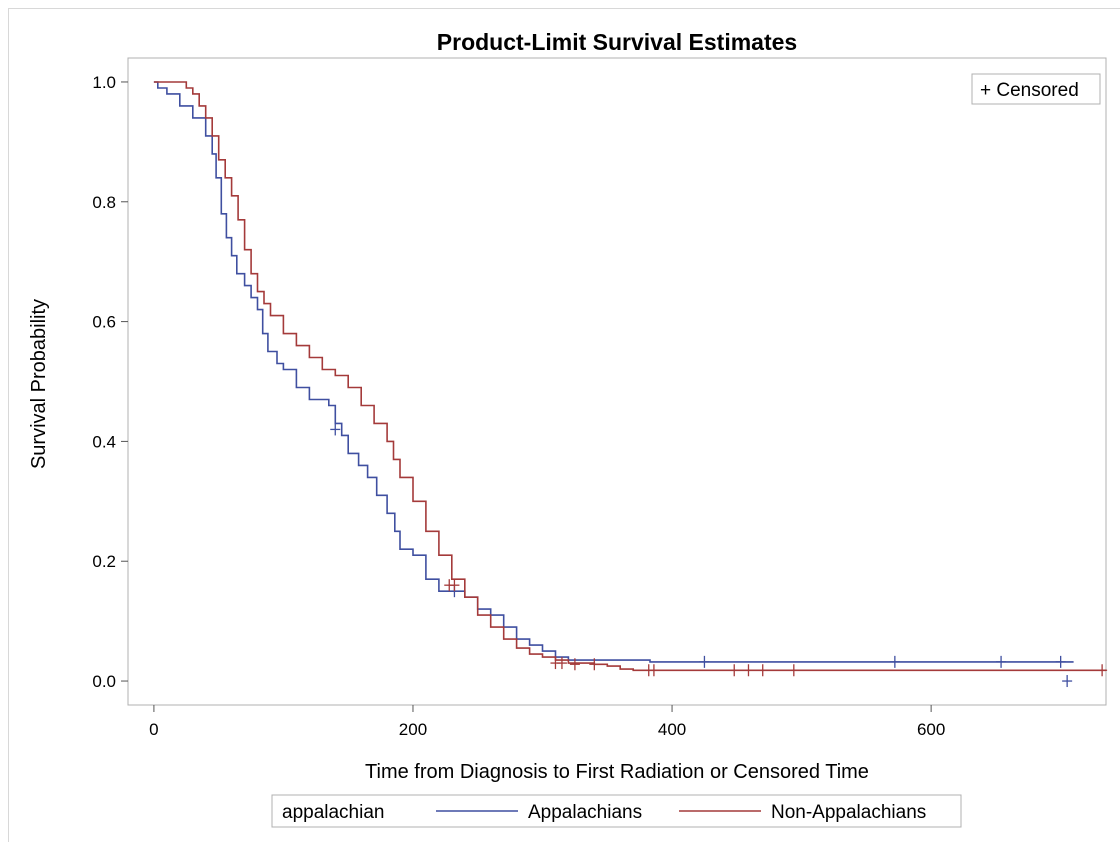 Image resolution: width=1120 pixels, height=842 pixels. Describe the element at coordinates (413, 729) in the screenshot. I see `x-tick-label: 200` at that location.